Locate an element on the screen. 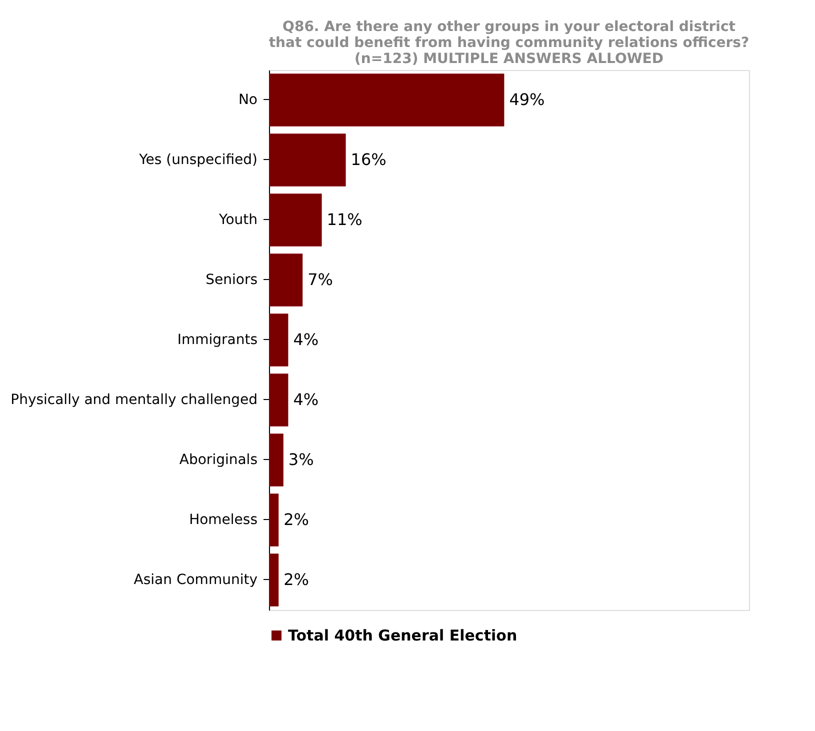 This screenshot has height=731, width=815. y-tick-label: Seniors is located at coordinates (232, 280).